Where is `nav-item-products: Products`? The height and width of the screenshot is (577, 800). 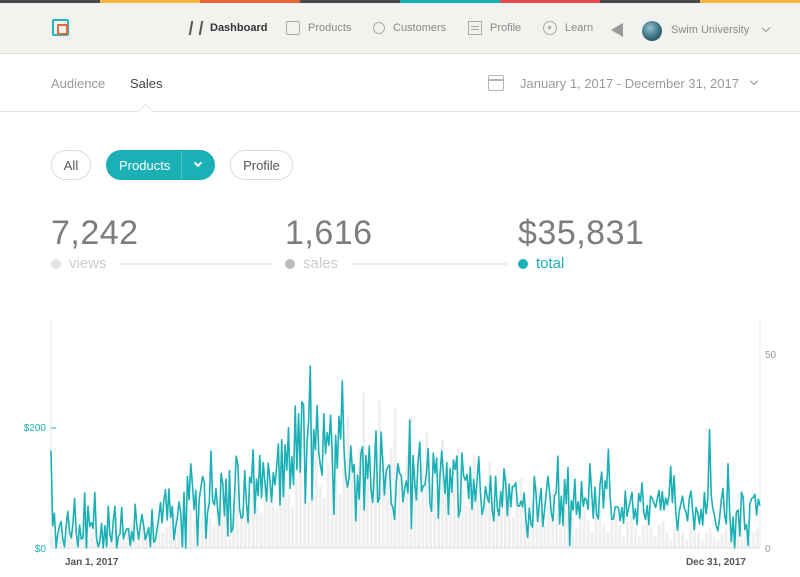
nav-item-products: Products is located at coordinates (318, 28).